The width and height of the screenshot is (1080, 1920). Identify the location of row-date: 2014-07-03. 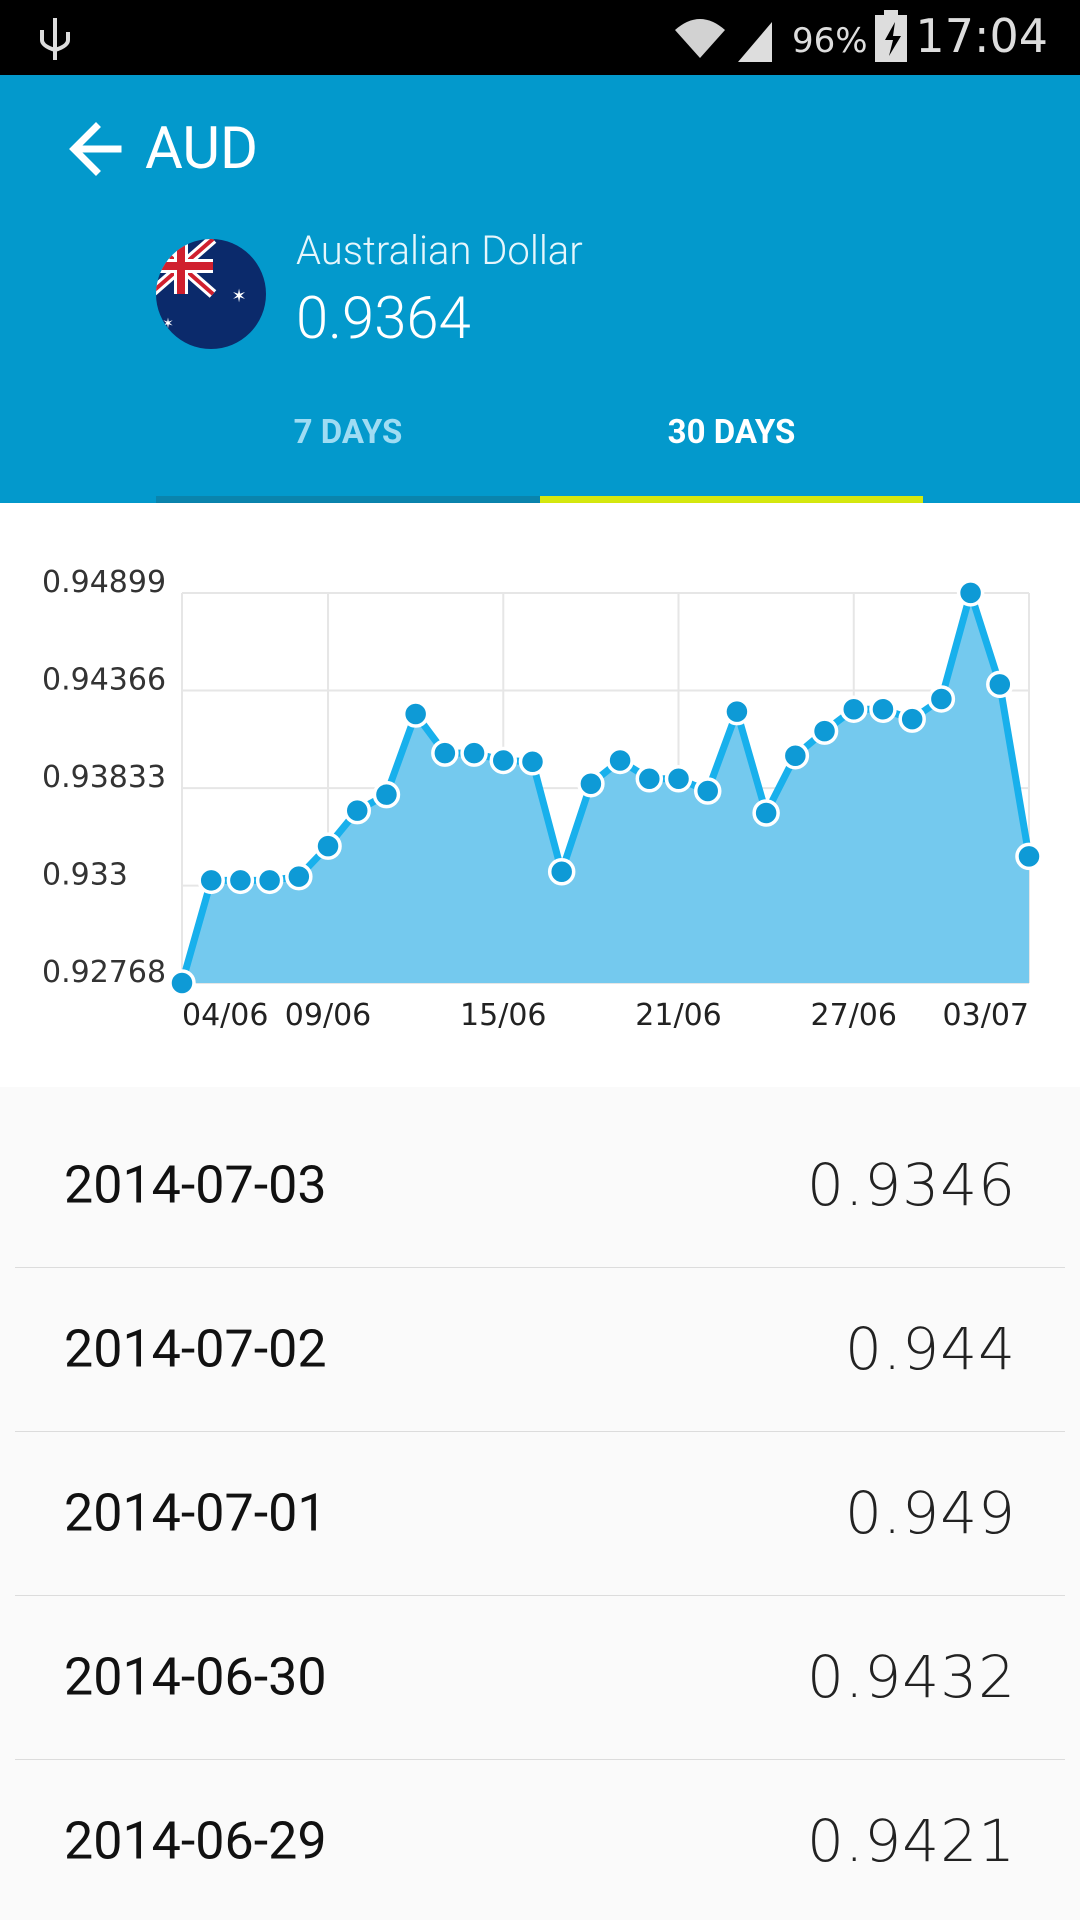
(195, 1185).